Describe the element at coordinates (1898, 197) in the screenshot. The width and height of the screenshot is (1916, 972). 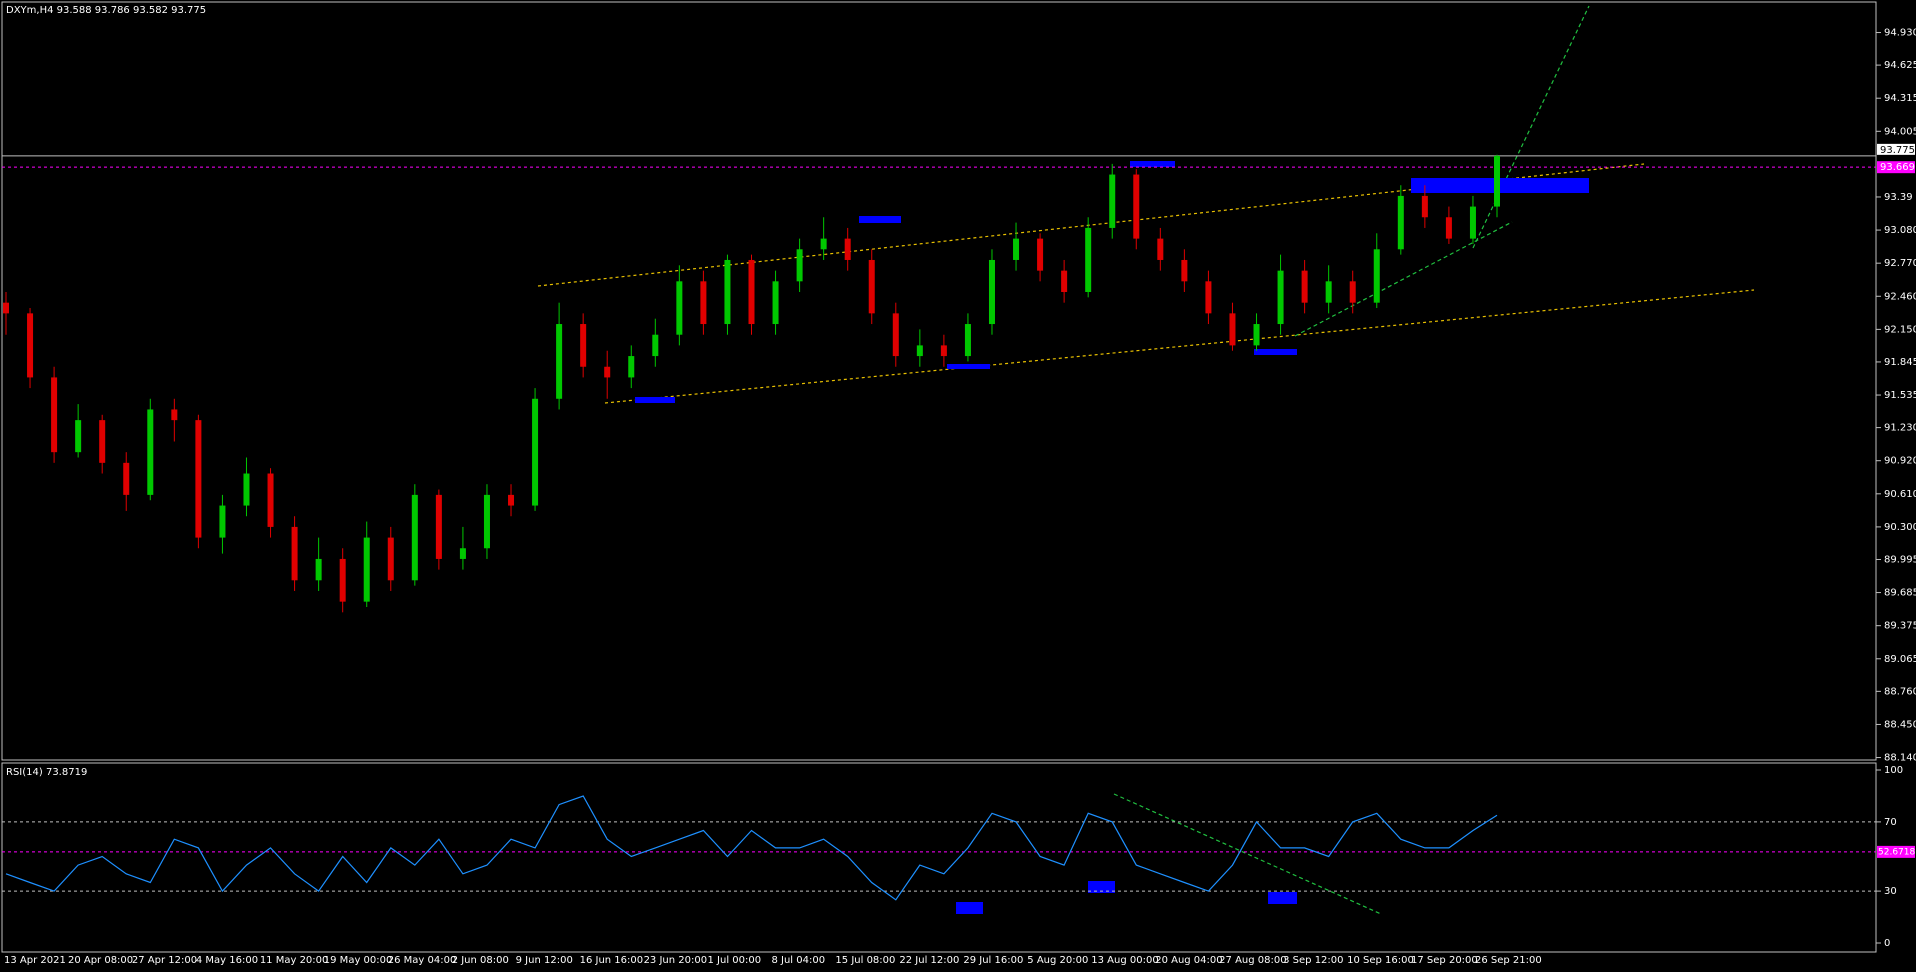
I see `y-tick-label: 93.39` at that location.